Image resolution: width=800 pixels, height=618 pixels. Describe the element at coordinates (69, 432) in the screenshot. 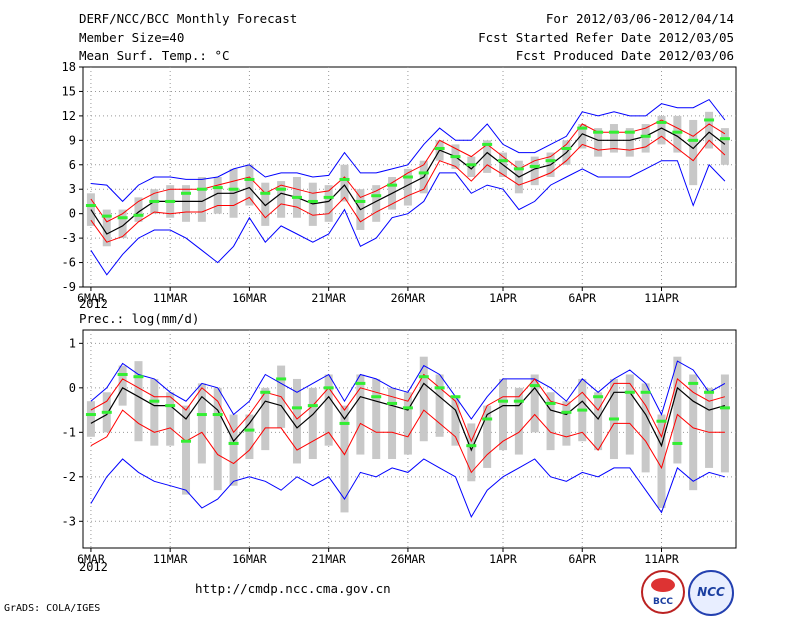

I see `prec-ytick-label: -1` at that location.